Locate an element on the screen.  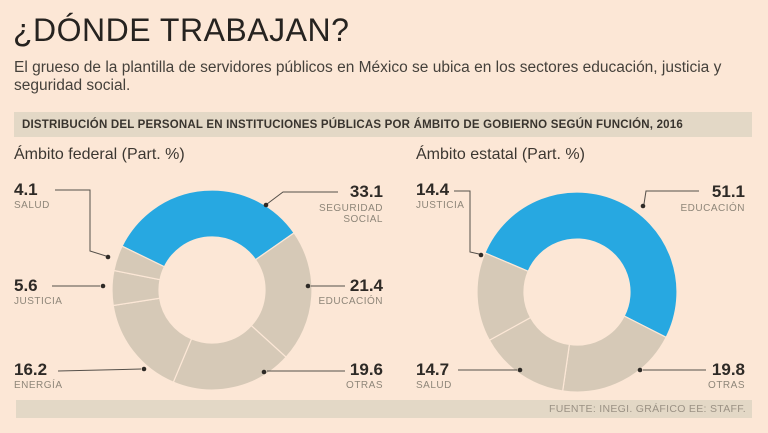
federal-donut-chart is located at coordinates (212, 290).